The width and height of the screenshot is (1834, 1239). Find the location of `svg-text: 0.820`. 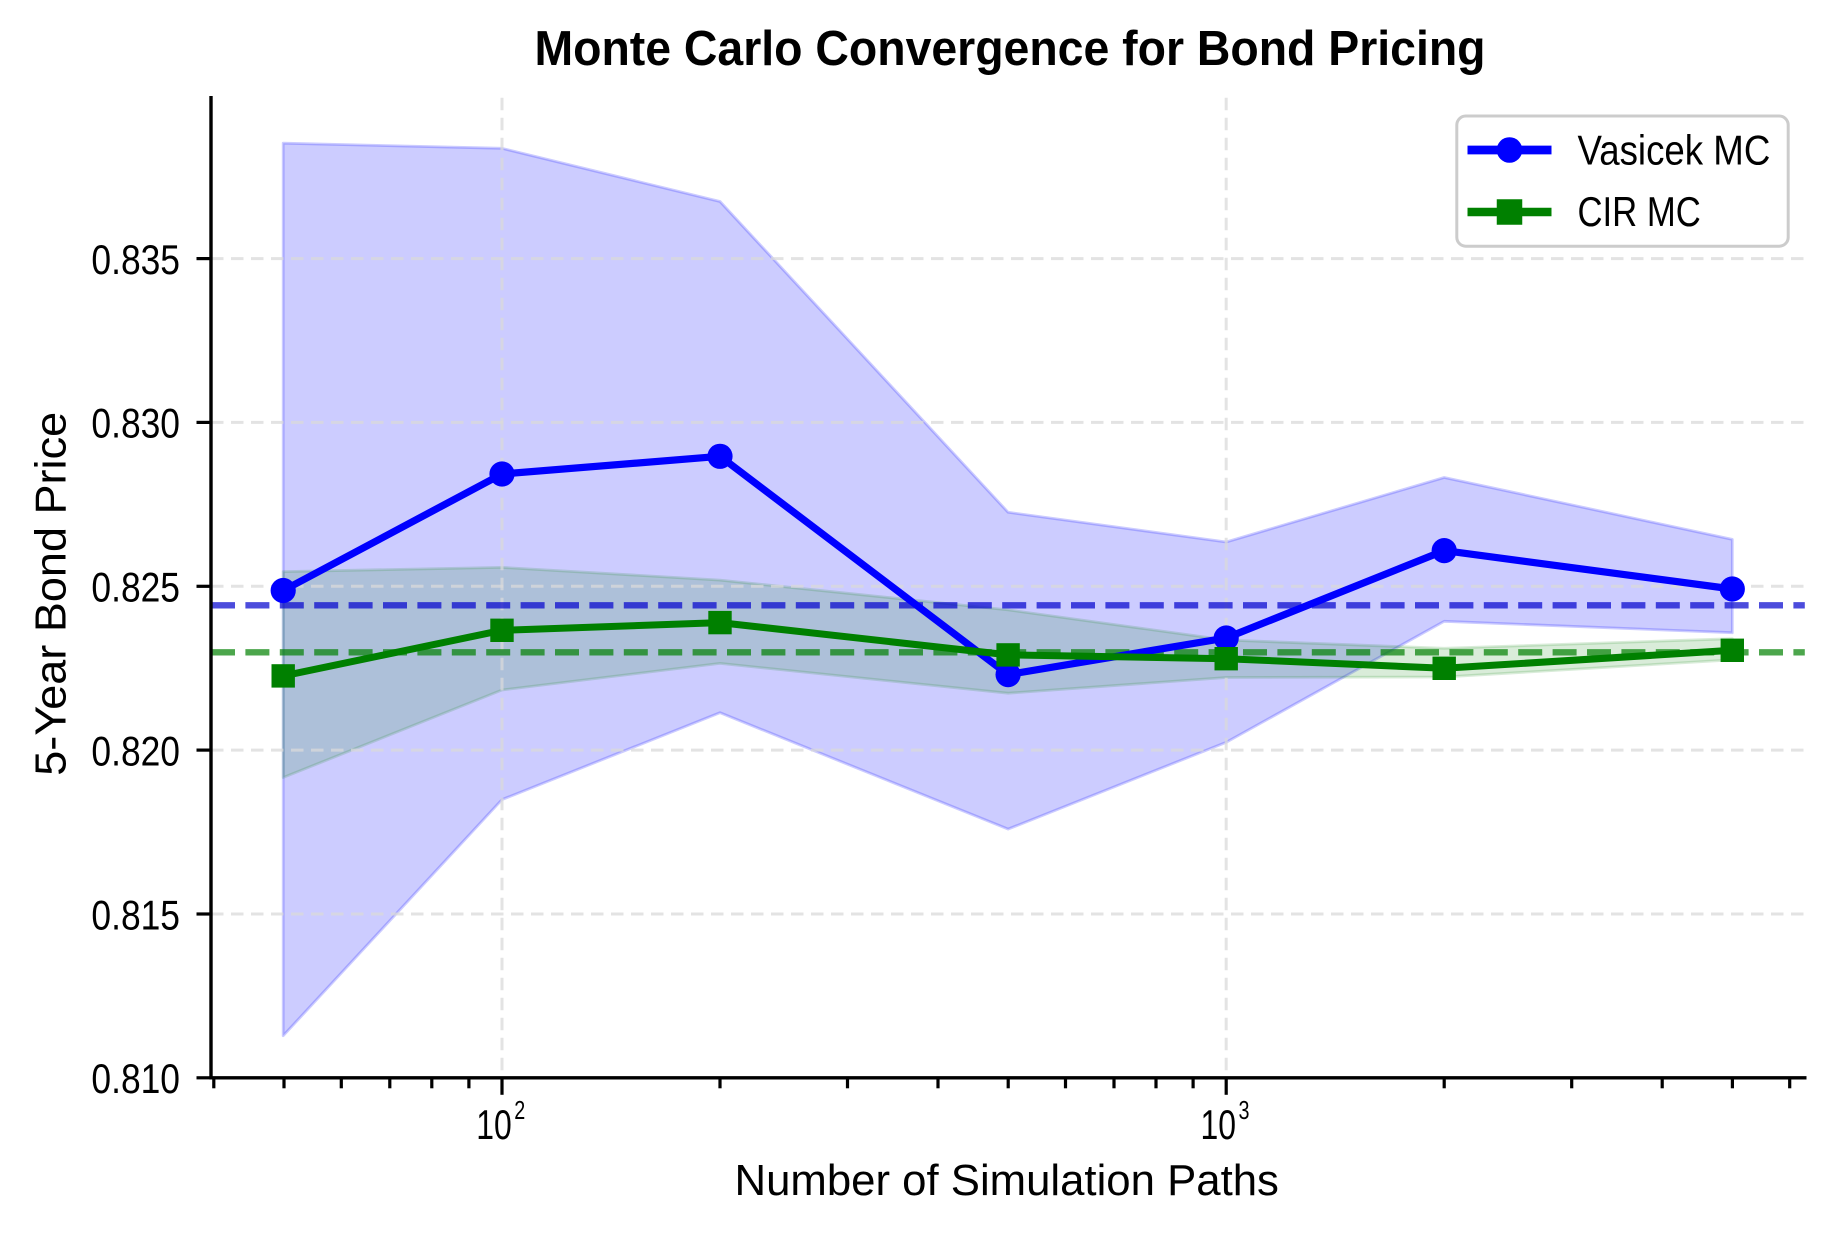

svg-text: 0.820 is located at coordinates (135, 752).